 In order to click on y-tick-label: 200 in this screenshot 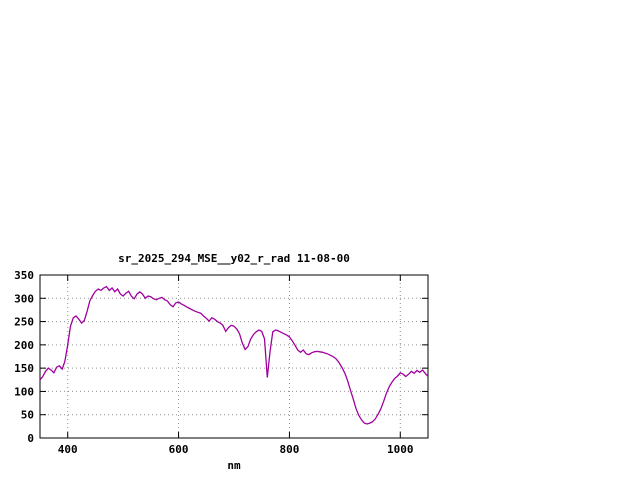, I will do `click(24, 345)`.